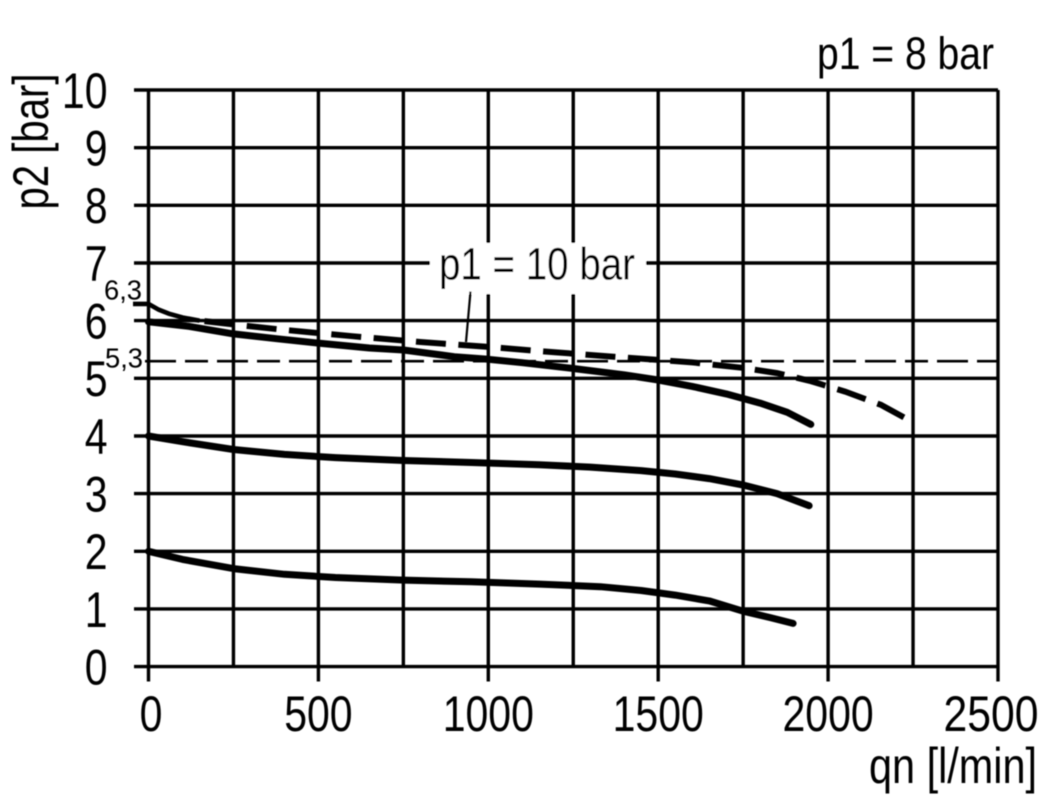 This screenshot has height=803, width=1051. I want to click on svg-text: 500, so click(318, 714).